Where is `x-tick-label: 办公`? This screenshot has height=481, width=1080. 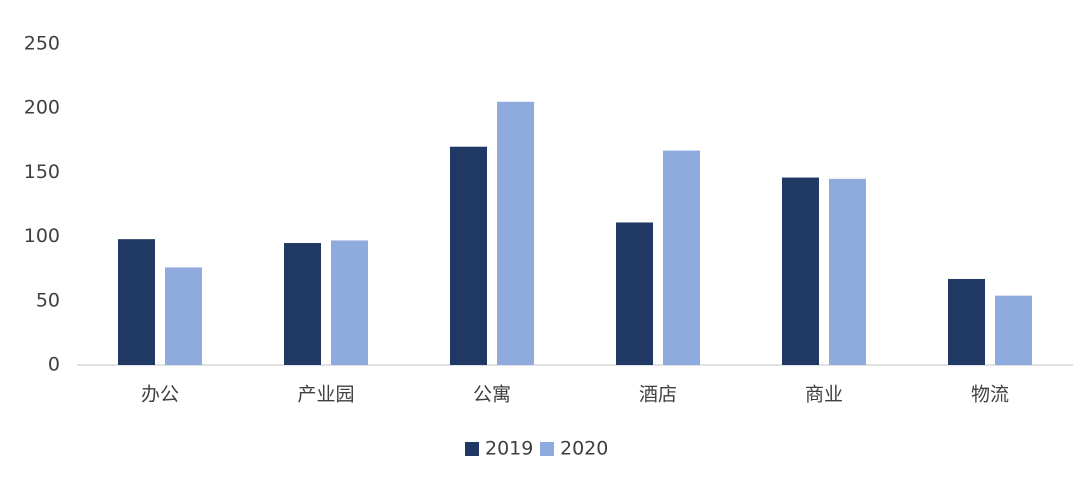
x-tick-label: 办公 is located at coordinates (160, 395).